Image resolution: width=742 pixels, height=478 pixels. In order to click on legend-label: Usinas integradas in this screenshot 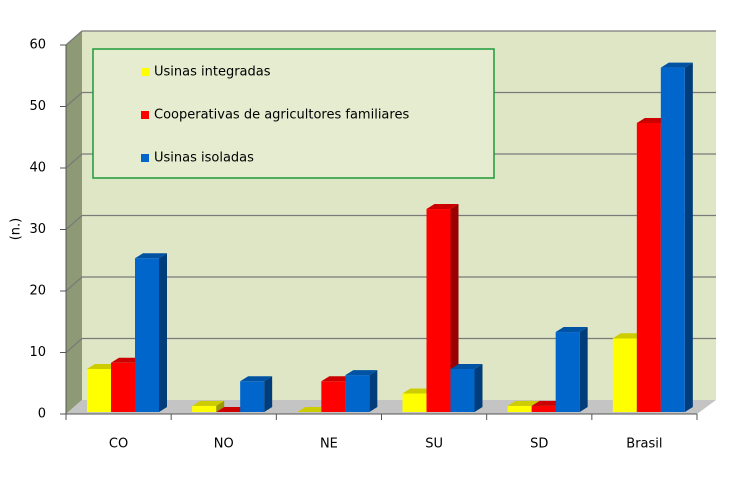, I will do `click(212, 72)`.